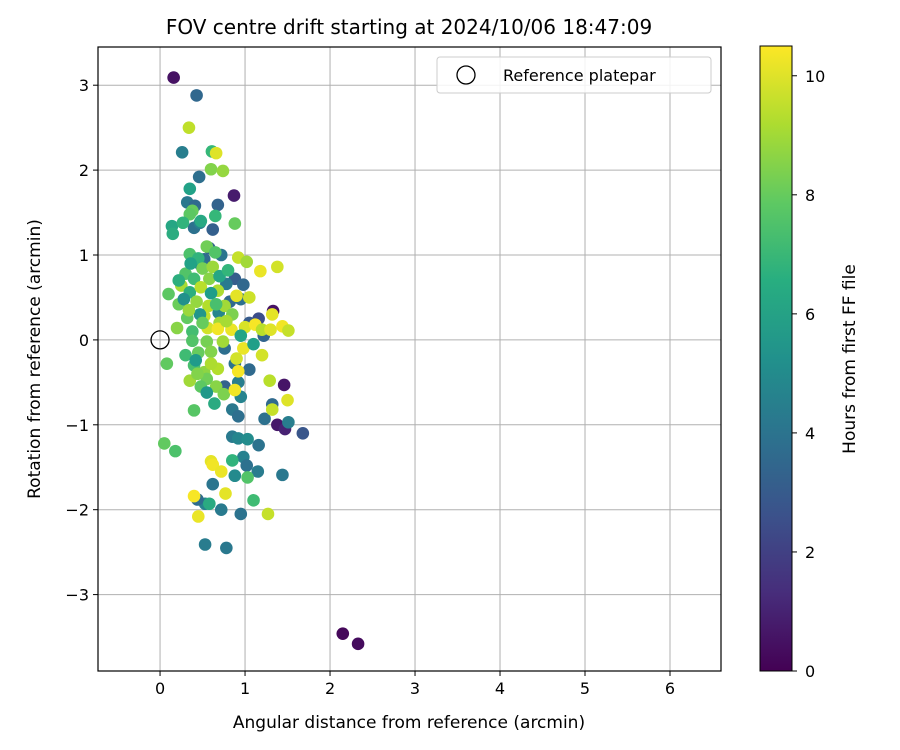  What do you see at coordinates (84, 255) in the screenshot?
I see `y-tick-label-4: 1` at bounding box center [84, 255].